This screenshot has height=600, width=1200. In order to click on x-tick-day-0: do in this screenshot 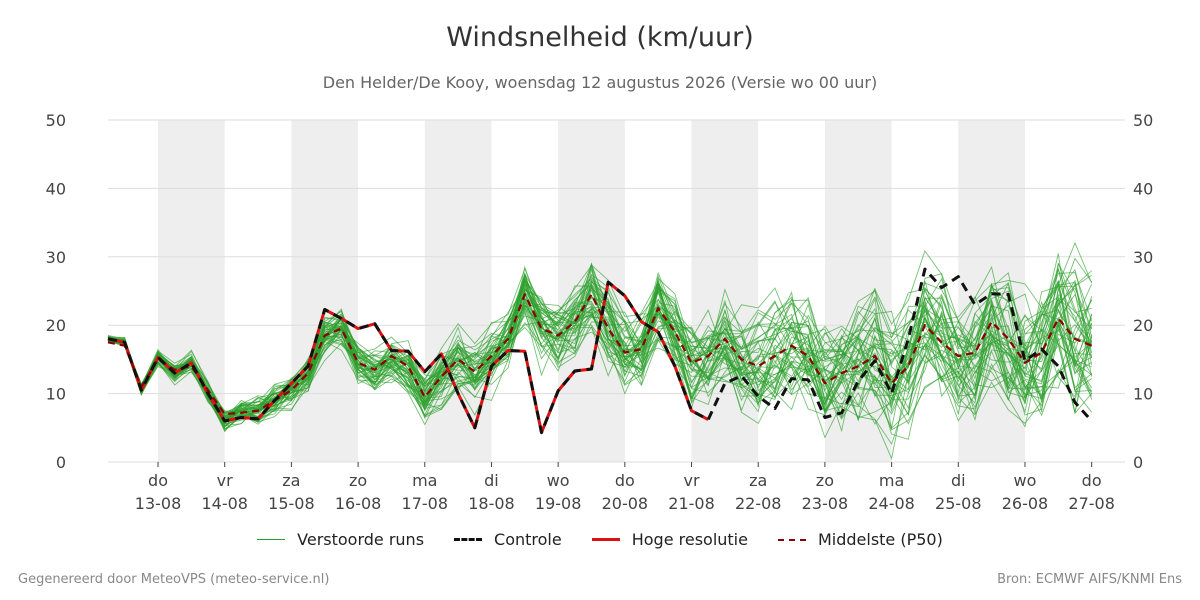, I will do `click(158, 480)`.